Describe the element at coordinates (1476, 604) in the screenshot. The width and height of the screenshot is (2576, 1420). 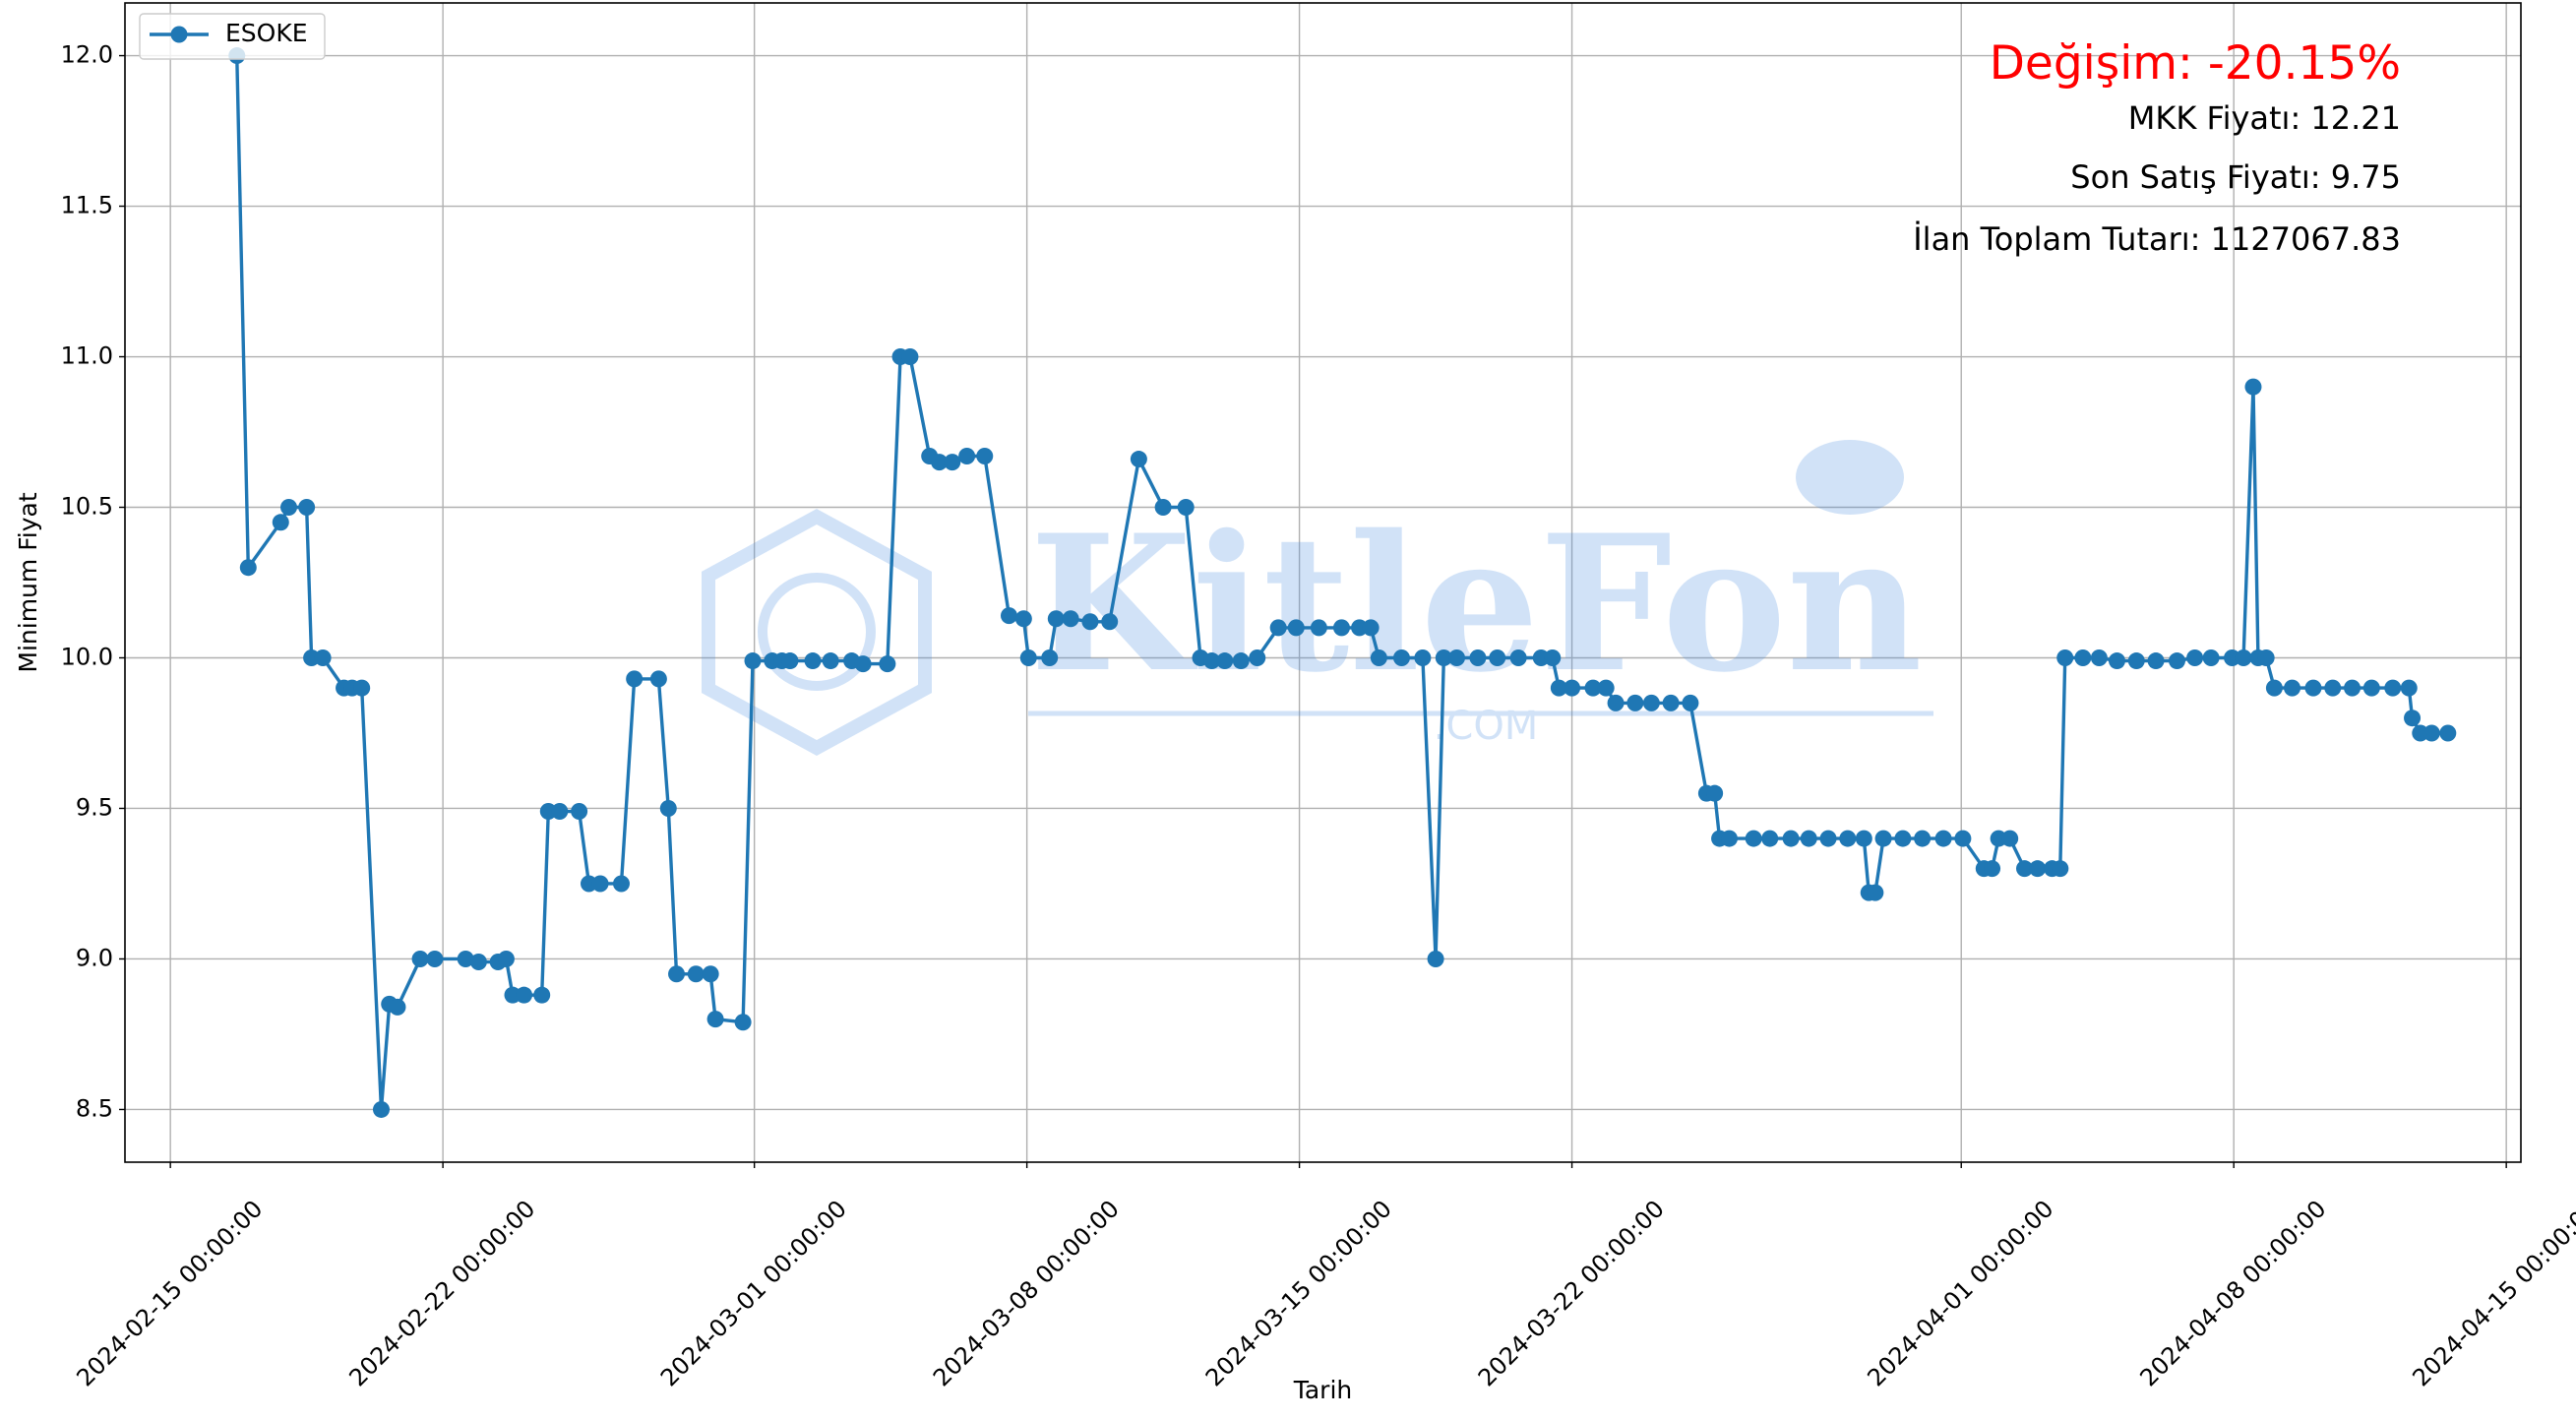
I see `watermark-text: KitleFon` at that location.